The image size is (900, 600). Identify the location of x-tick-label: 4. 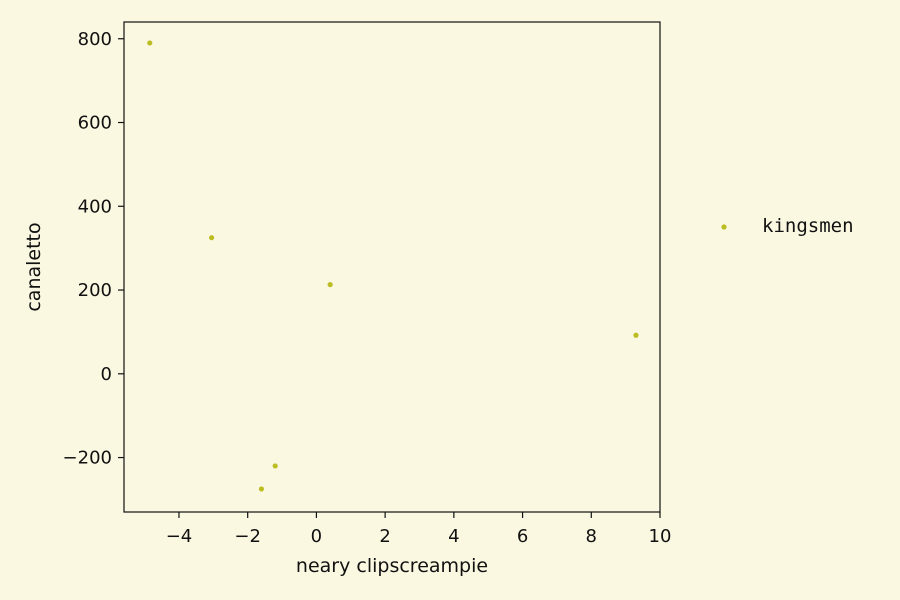
(453, 536).